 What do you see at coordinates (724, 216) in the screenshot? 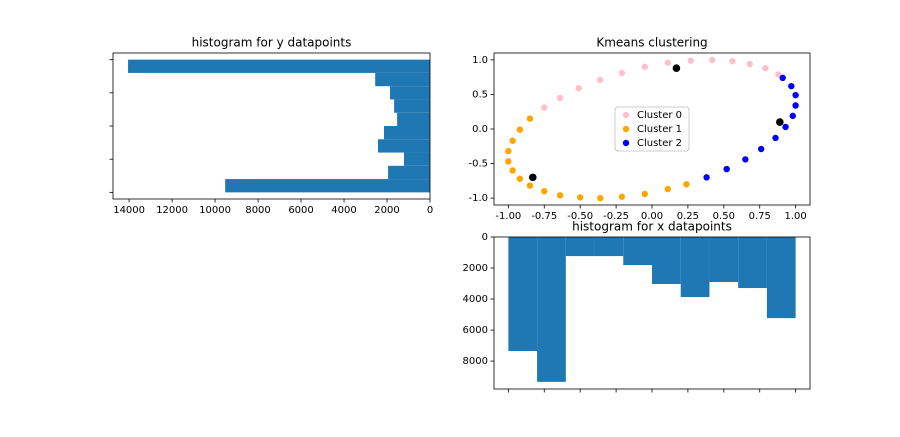
I see `x-tick-label: 0.50` at bounding box center [724, 216].